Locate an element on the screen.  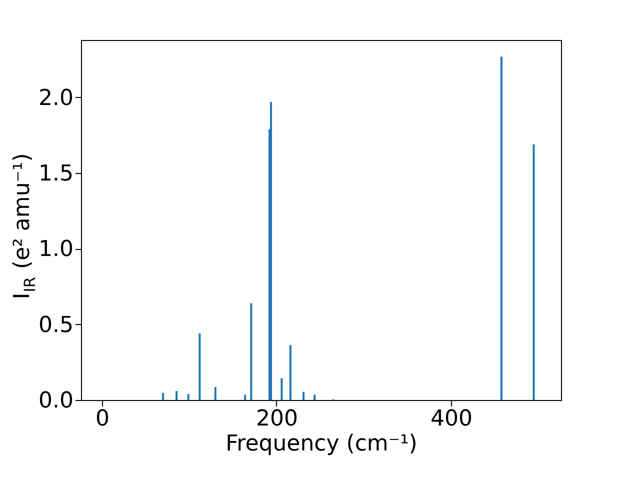
y-tick-label: 2.0 is located at coordinates (56, 98).